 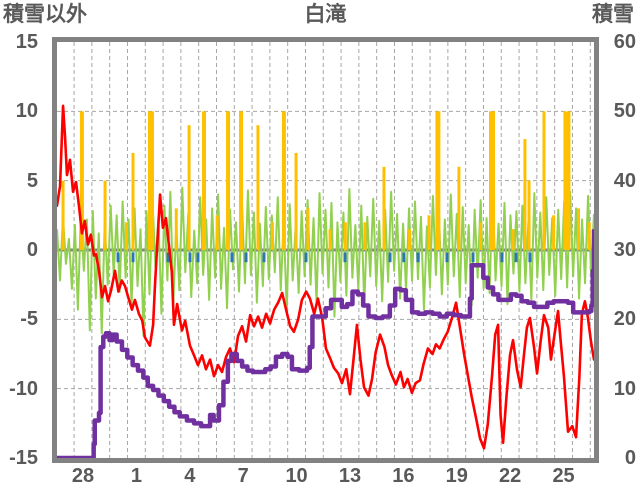 What do you see at coordinates (510, 476) in the screenshot?
I see `x-tick-label: 22` at bounding box center [510, 476].